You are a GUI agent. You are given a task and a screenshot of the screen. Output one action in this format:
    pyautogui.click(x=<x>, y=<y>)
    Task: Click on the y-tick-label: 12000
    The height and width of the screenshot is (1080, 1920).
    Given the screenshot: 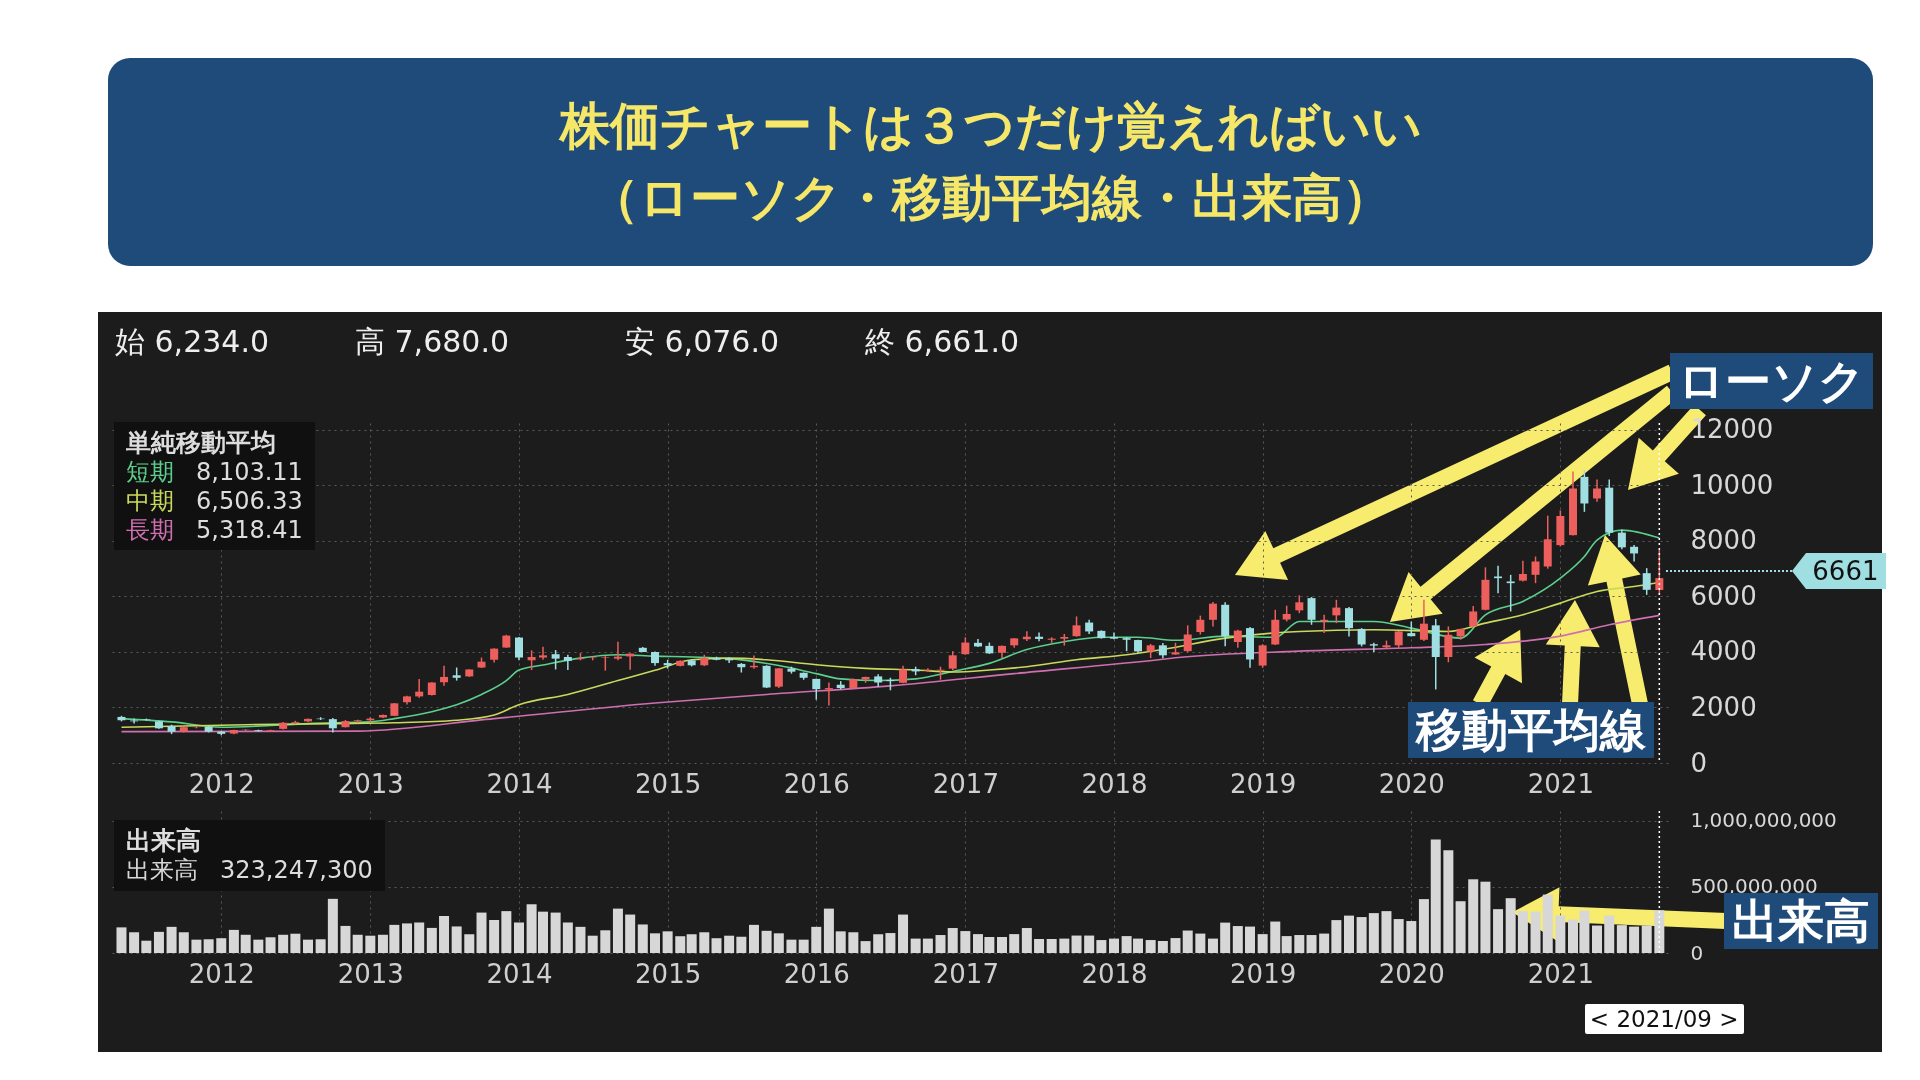 What is the action you would take?
    pyautogui.click(x=1732, y=429)
    